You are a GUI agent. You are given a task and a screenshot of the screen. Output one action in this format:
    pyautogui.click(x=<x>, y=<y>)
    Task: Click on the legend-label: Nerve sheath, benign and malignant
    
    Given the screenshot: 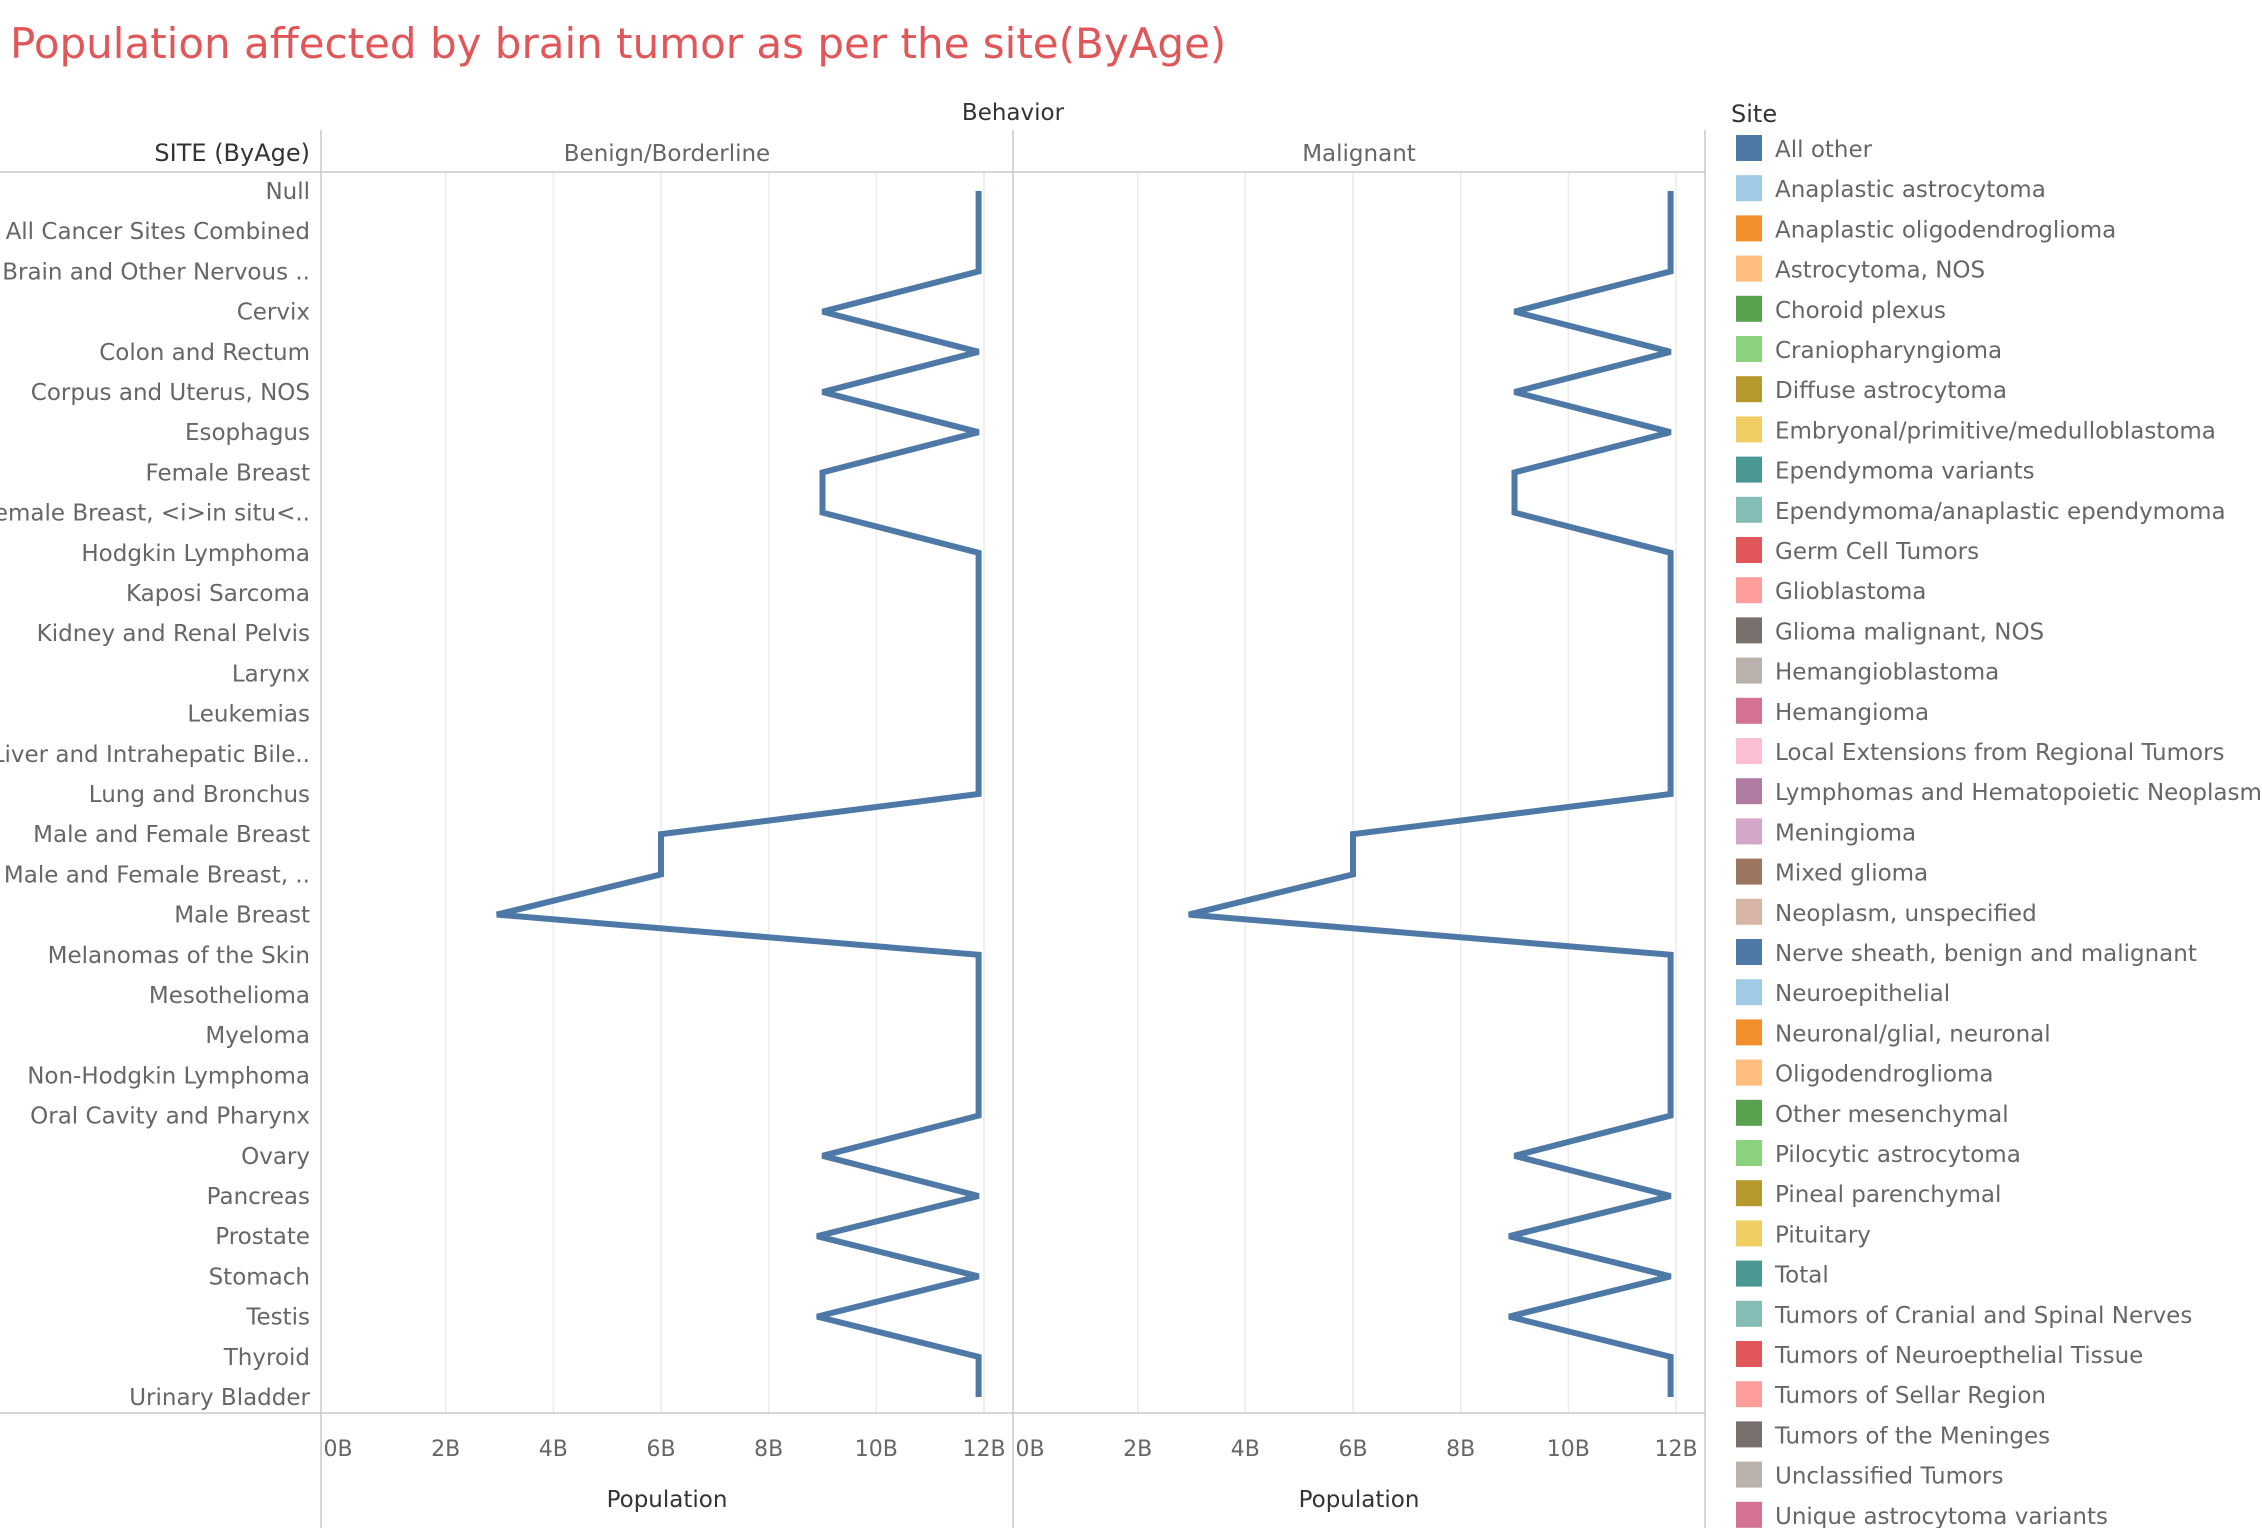 What is the action you would take?
    pyautogui.click(x=1986, y=954)
    